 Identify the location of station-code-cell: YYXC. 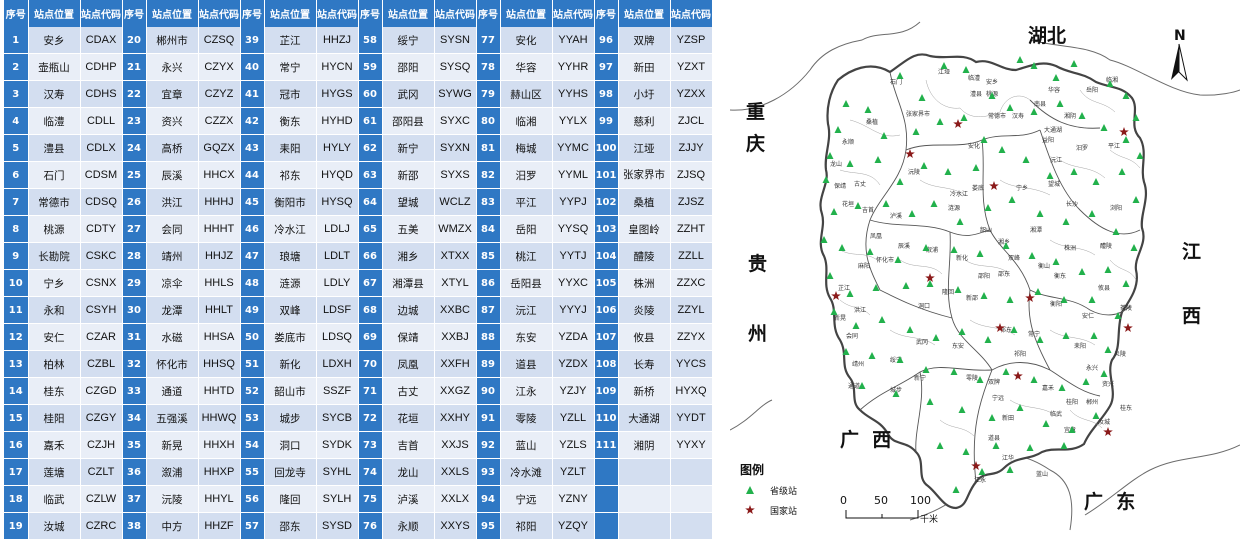
(573, 283).